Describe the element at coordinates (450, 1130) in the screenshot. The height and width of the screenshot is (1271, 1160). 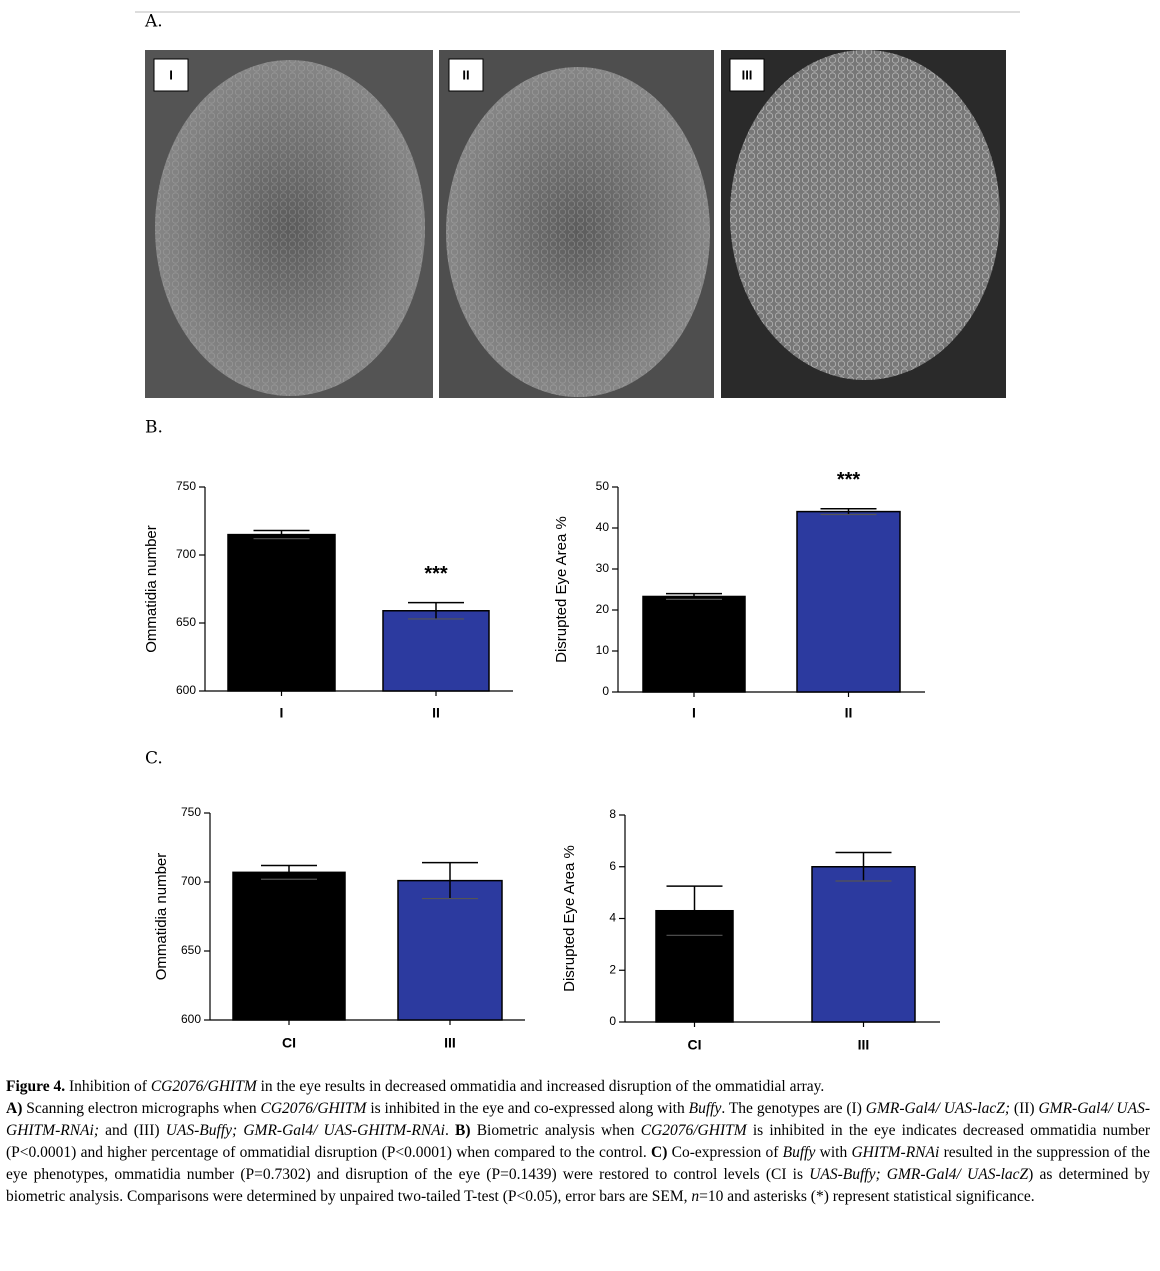
I see `caption-run: .` at that location.